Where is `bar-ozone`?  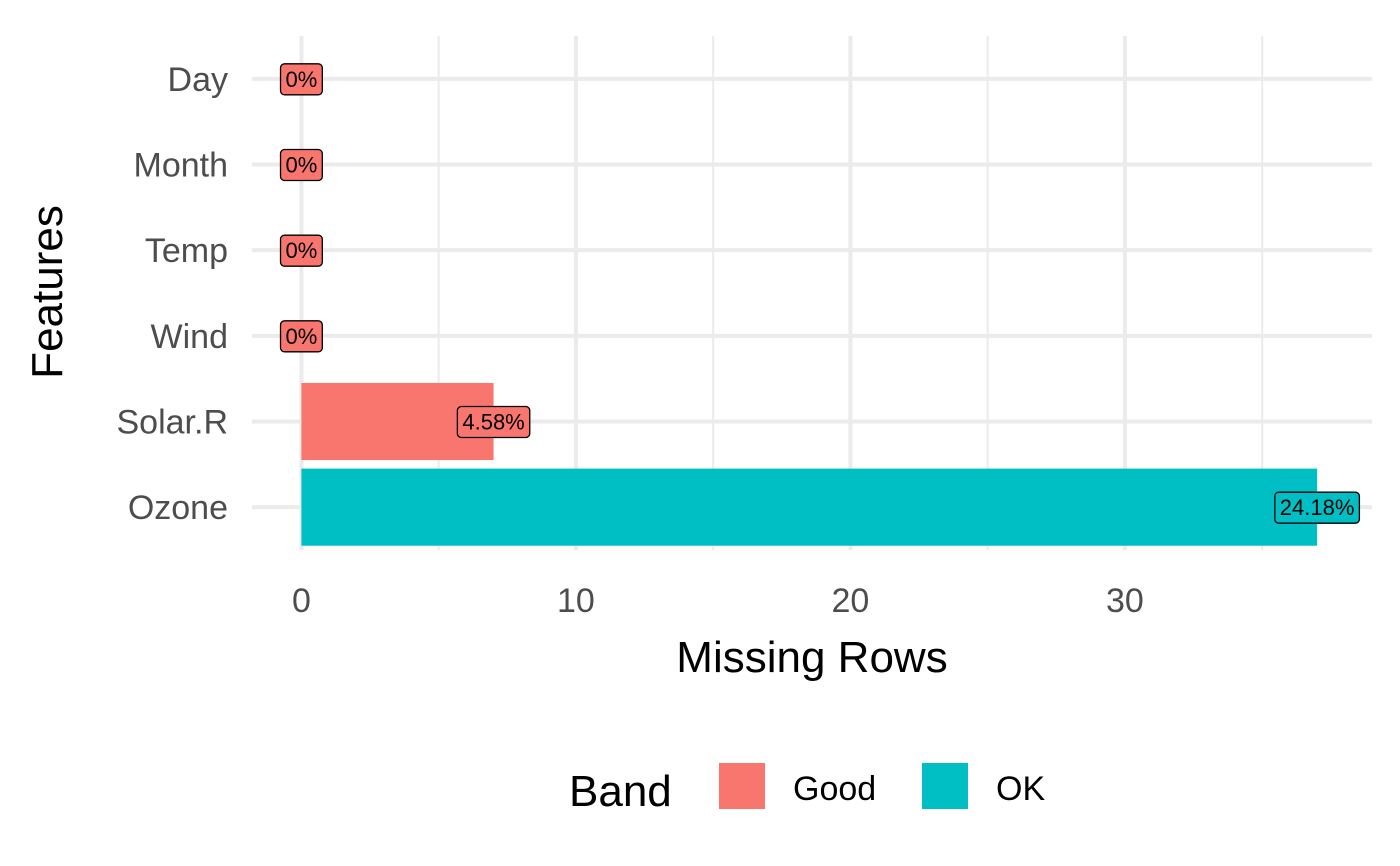 bar-ozone is located at coordinates (809, 507).